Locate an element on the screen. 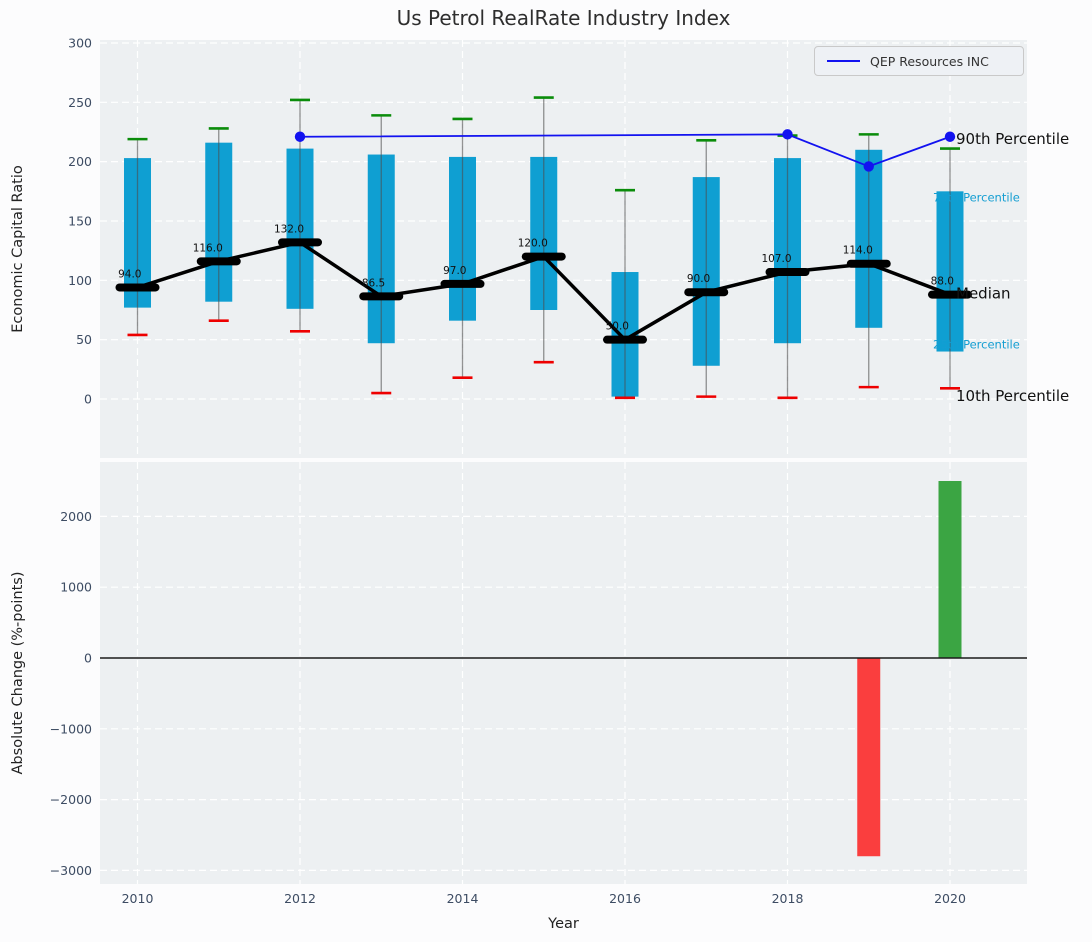  median-label-2018: 107.0 is located at coordinates (776, 259).